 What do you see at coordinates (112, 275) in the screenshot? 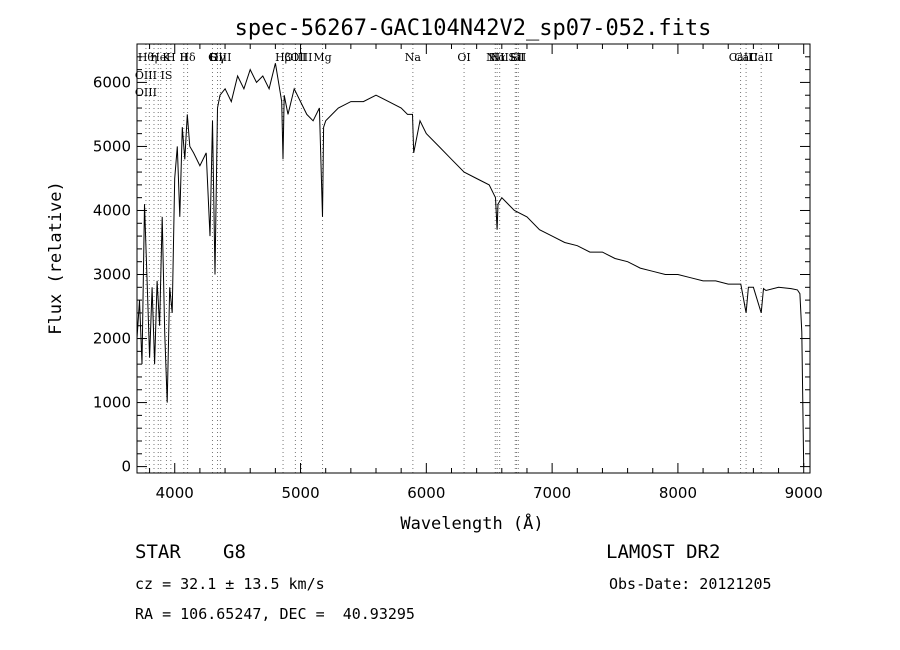
I see `y-tick-label: 3000` at bounding box center [112, 275].